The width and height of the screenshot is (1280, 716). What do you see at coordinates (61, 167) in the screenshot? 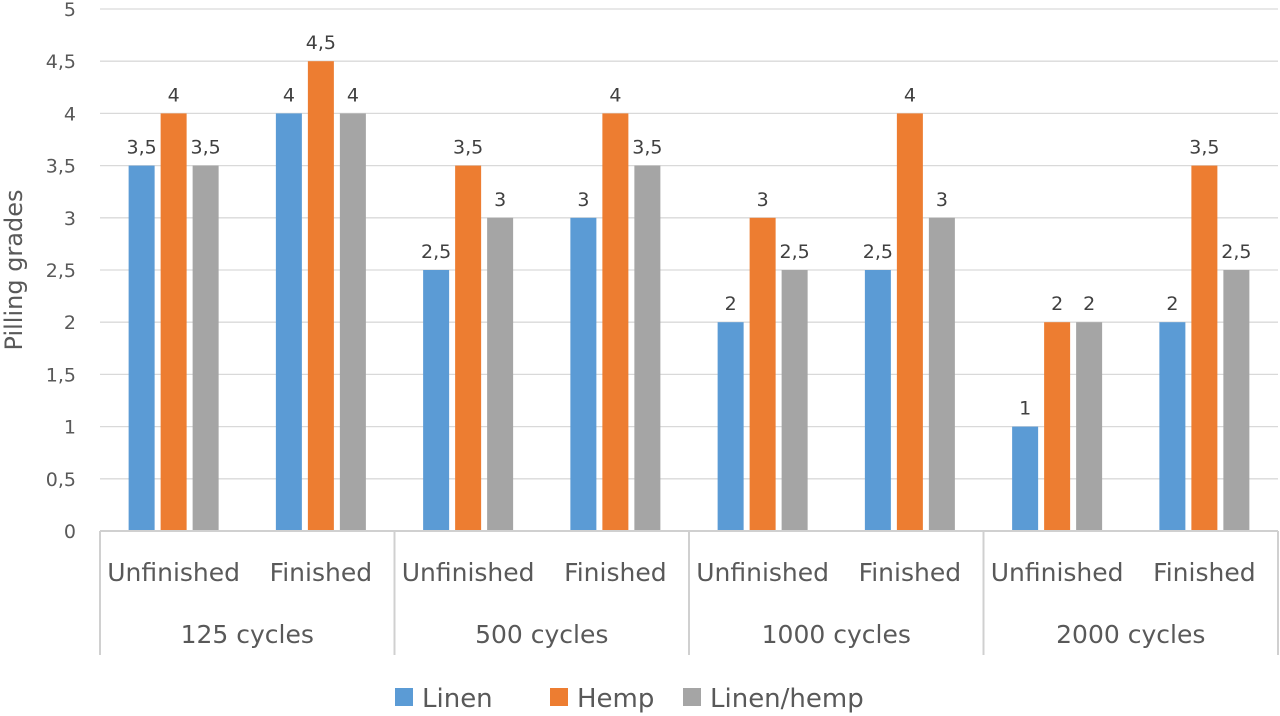
I see `y-tick-label: 3,5` at bounding box center [61, 167].